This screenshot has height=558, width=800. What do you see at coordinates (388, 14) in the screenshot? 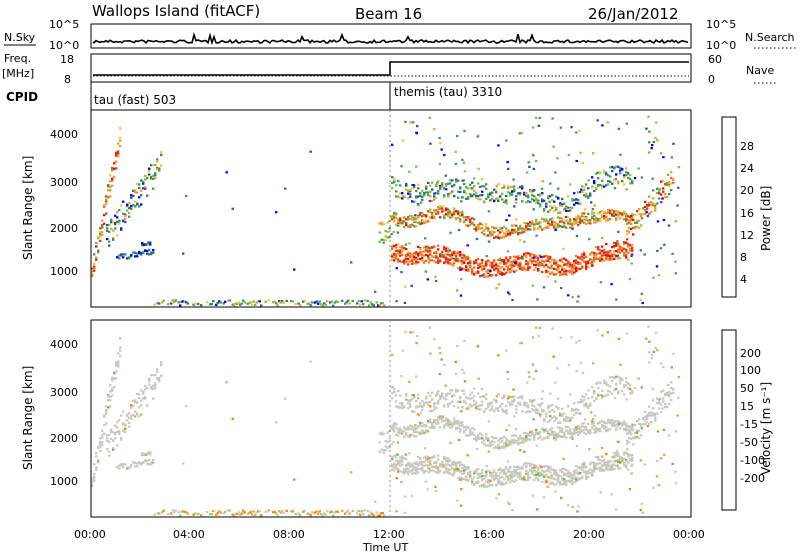
I see `beam-title: Beam 16` at bounding box center [388, 14].